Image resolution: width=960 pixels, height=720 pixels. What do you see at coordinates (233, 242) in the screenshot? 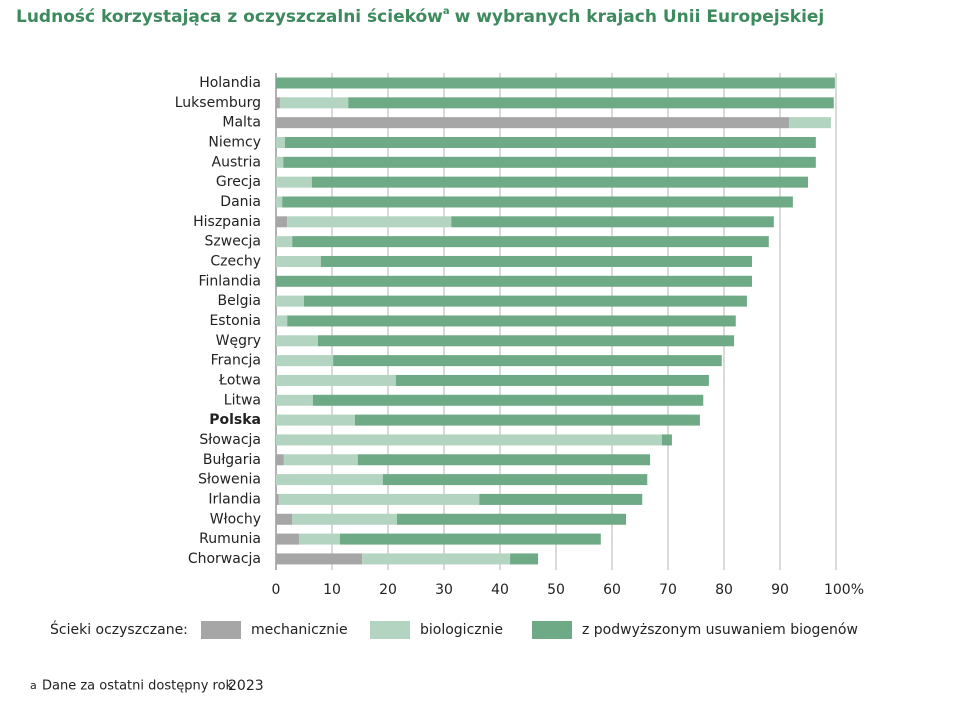
I see `category-label: Szwecja` at bounding box center [233, 242].